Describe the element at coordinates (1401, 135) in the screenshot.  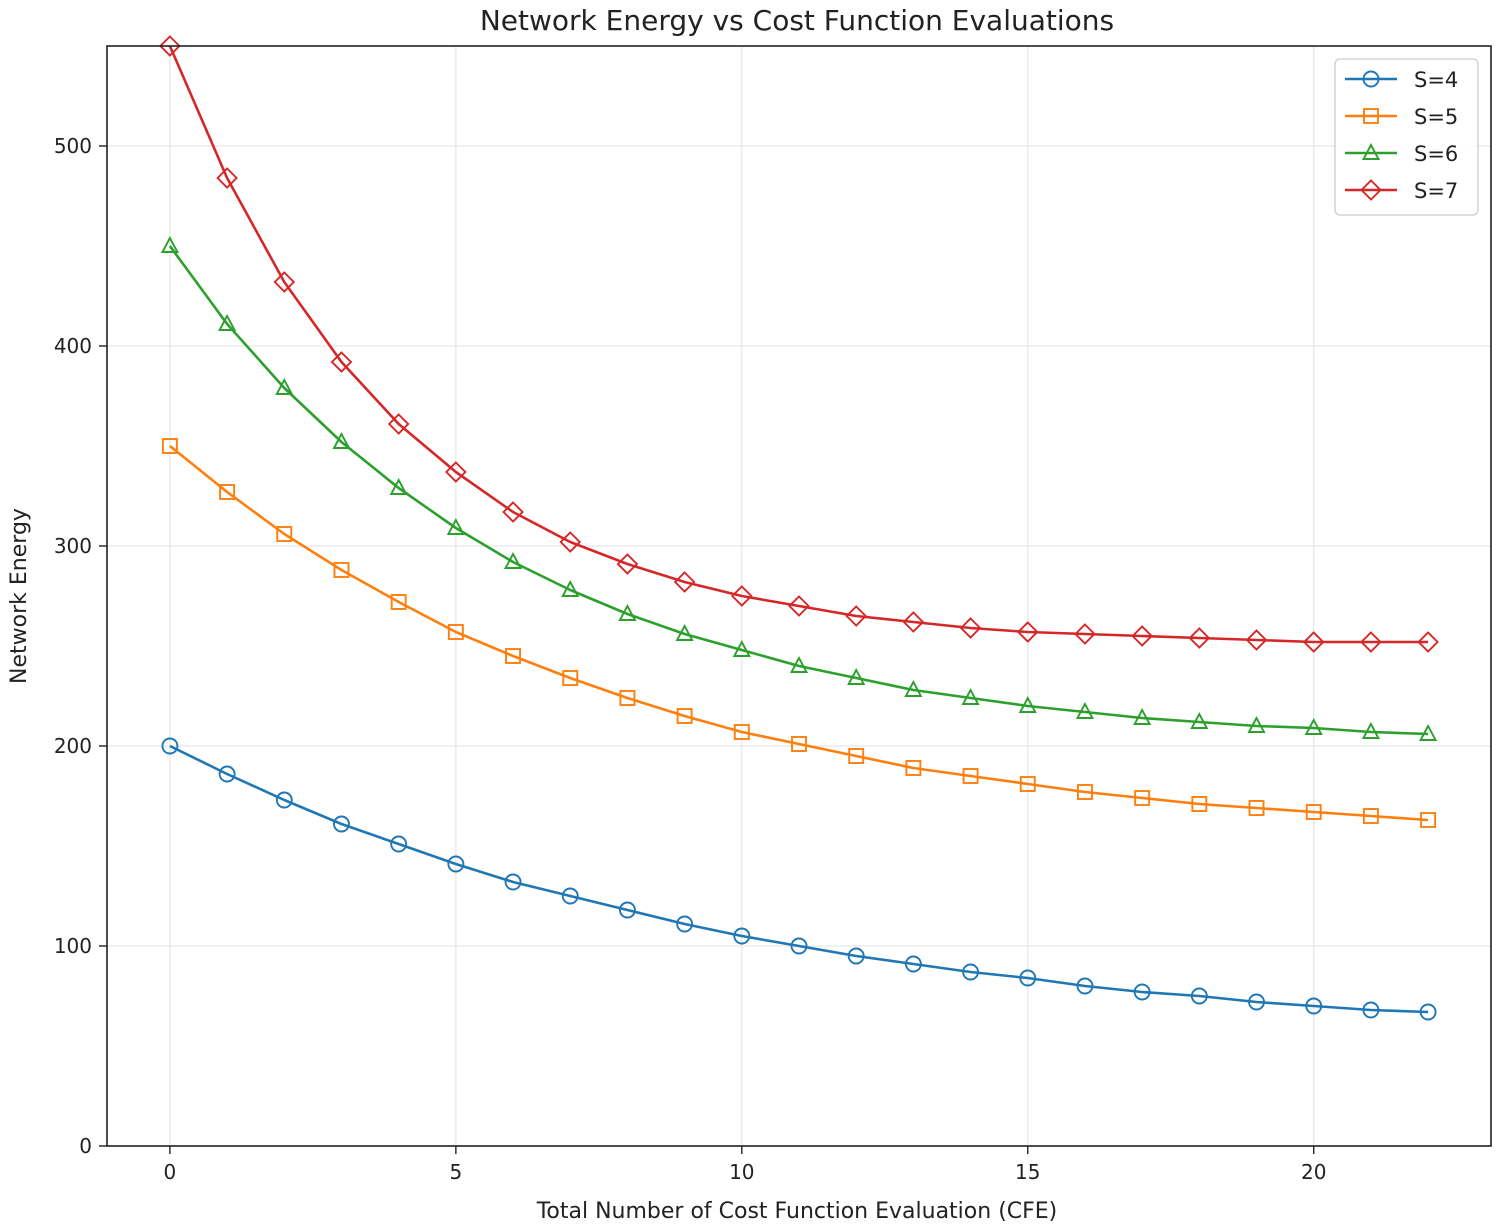
I see `legend-entries: S=4 S=5 S=6 S=7` at that location.